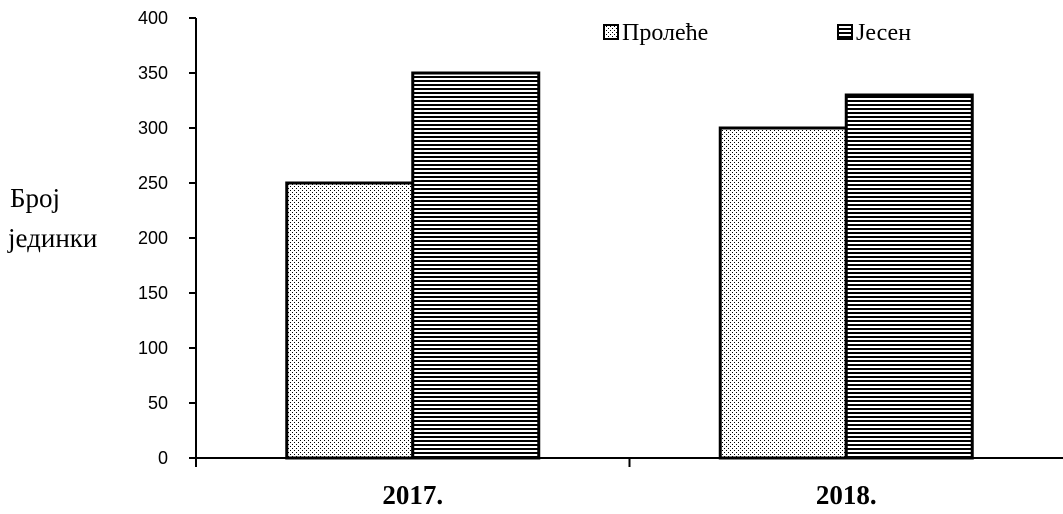  What do you see at coordinates (153, 73) in the screenshot?
I see `y-tick-label: 350` at bounding box center [153, 73].